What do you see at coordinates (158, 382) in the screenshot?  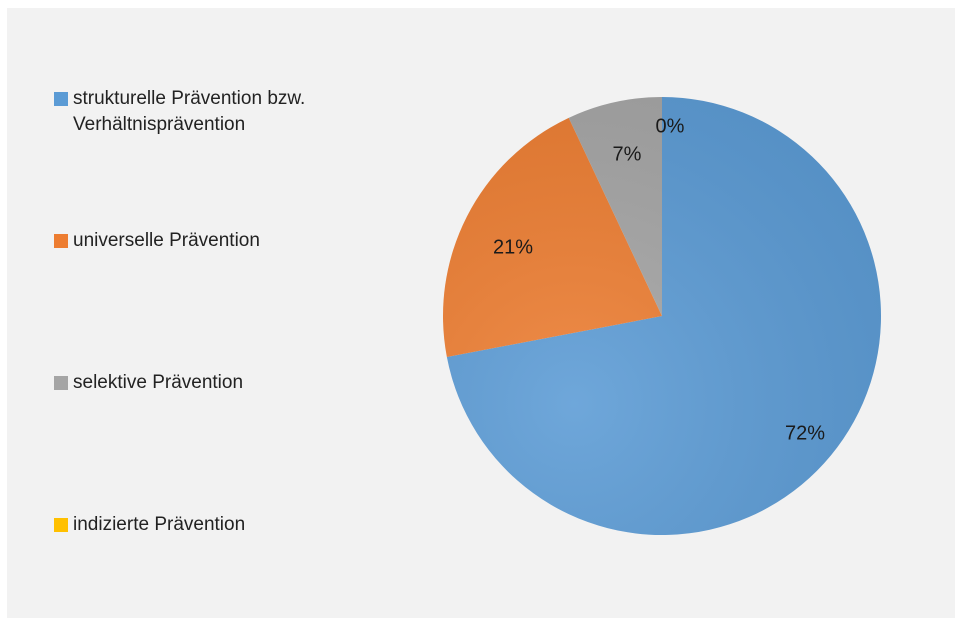 I see `legend-label-selektive: selektive Prävention` at bounding box center [158, 382].